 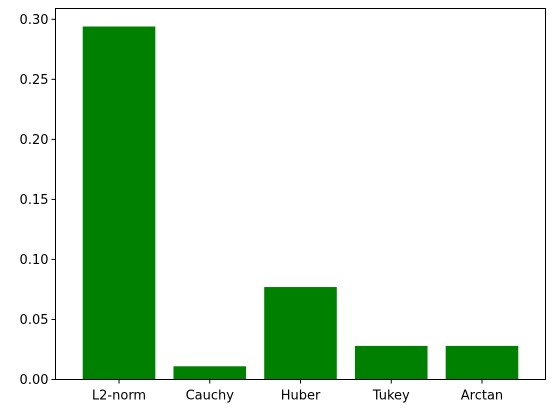 What do you see at coordinates (210, 396) in the screenshot?
I see `x-tick-label: Cauchy` at bounding box center [210, 396].